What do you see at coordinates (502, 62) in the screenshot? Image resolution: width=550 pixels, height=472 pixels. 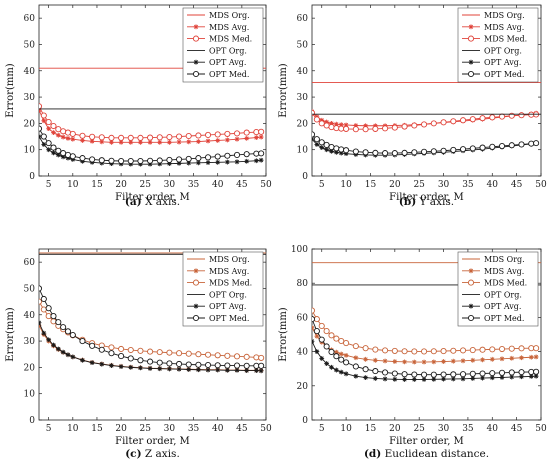 I see `legend-entry-opt-avg: OPT Avg.` at bounding box center [502, 62].